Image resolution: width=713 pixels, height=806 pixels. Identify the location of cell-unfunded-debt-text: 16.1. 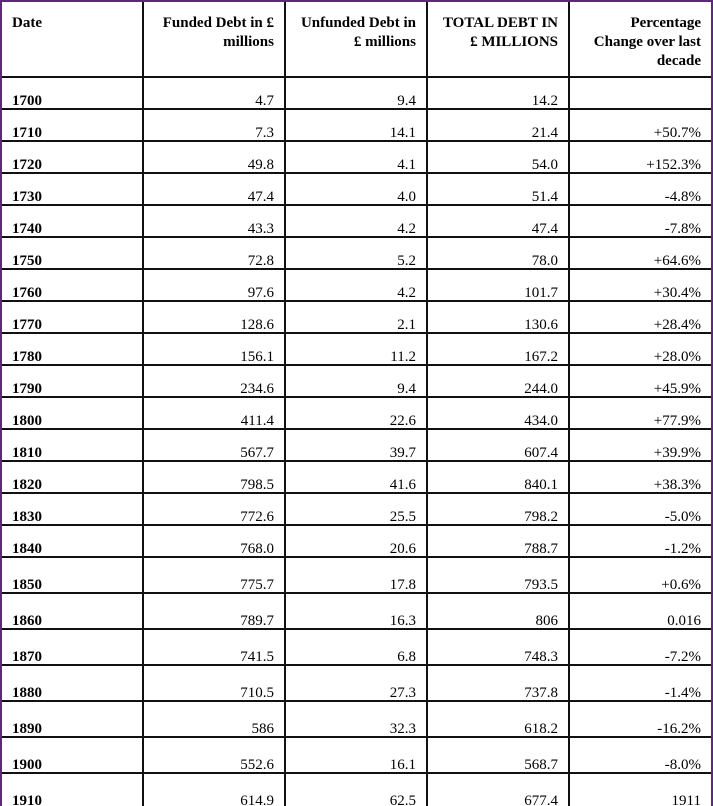
(402, 765).